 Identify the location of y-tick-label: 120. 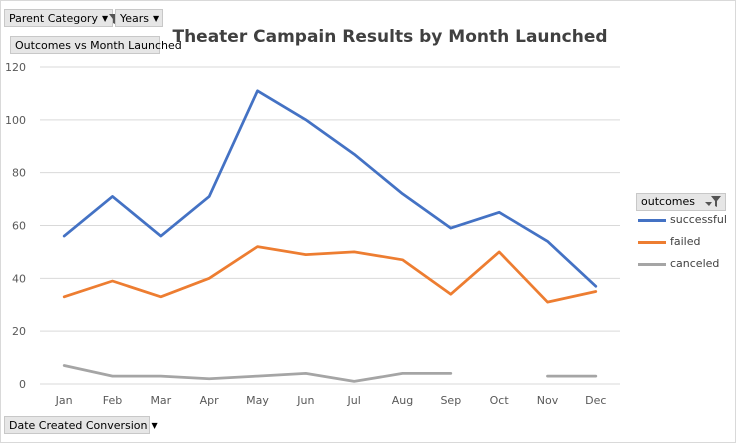
(15, 67).